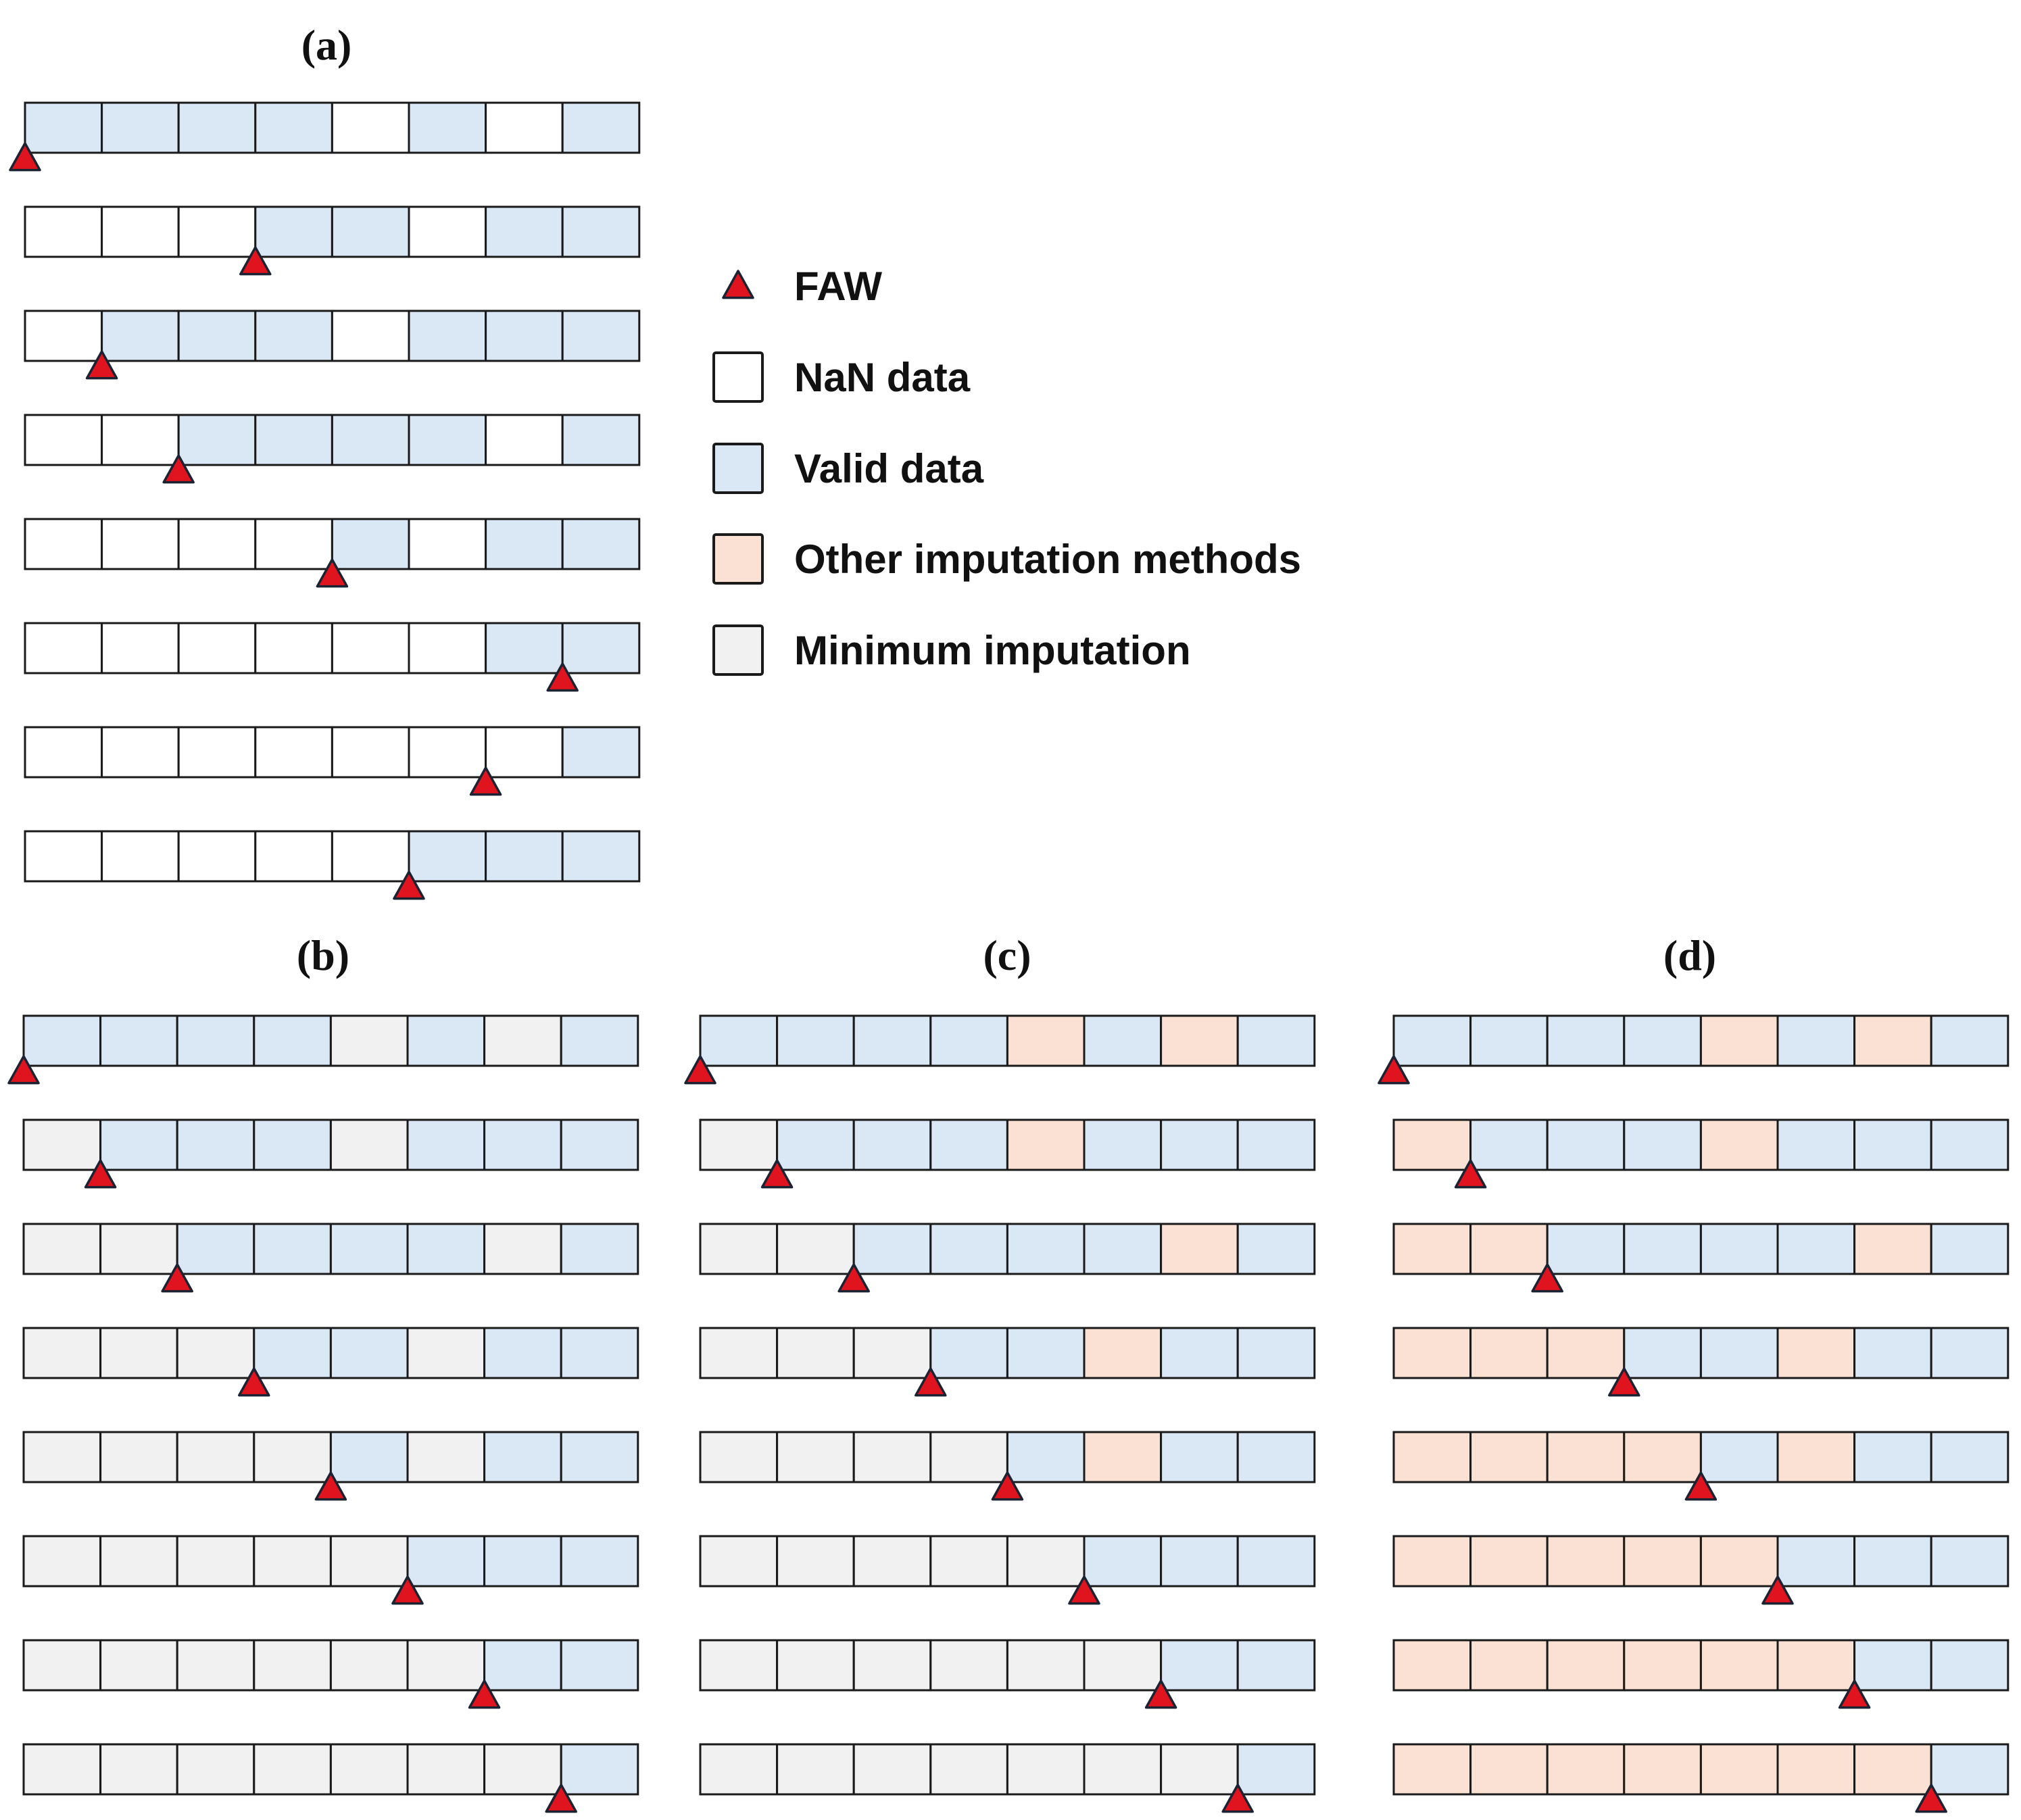  Describe the element at coordinates (841, 377) in the screenshot. I see `legend-item-nan: NaN data` at that location.